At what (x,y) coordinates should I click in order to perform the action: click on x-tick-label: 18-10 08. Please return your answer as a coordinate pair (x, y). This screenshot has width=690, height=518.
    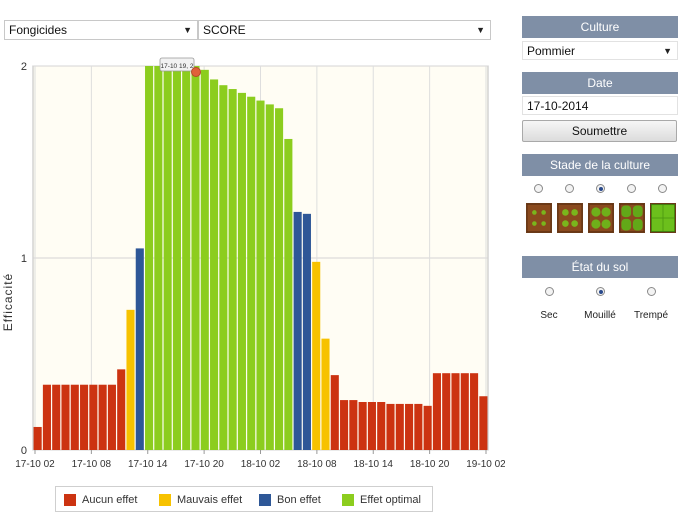
    Looking at the image, I should click on (317, 464).